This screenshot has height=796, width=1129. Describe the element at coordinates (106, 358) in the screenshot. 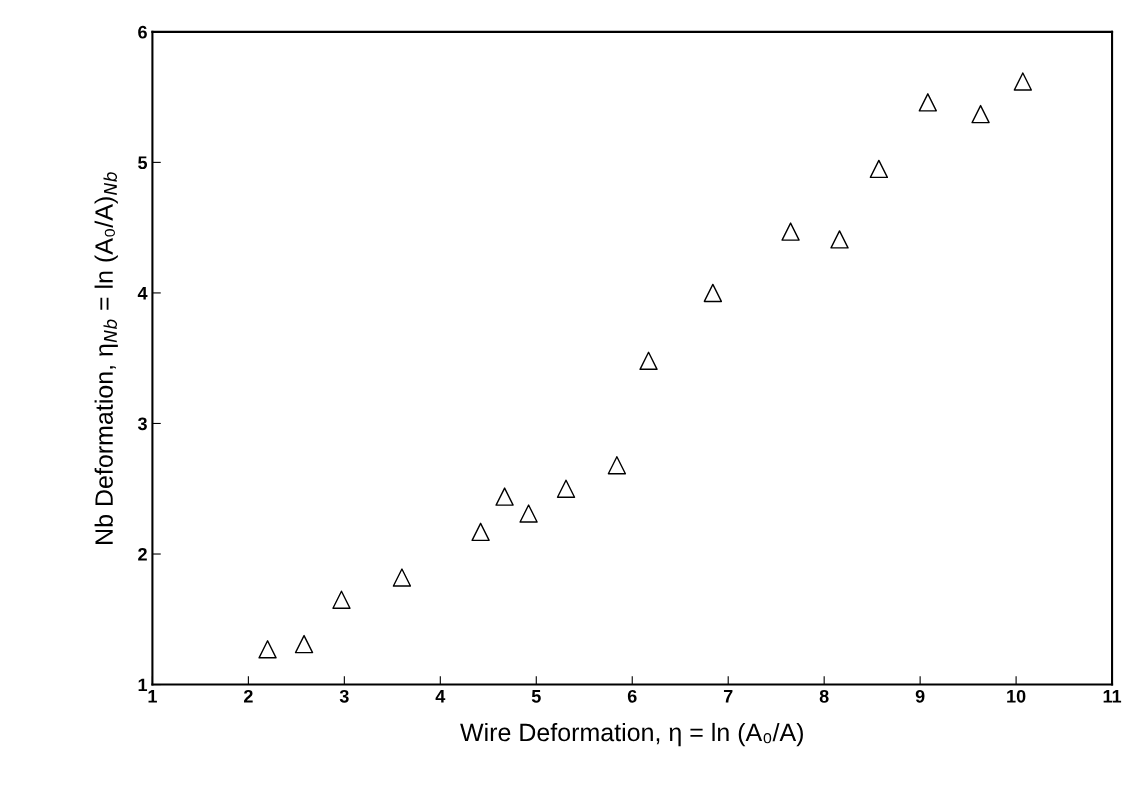

I see `y-axis-title: Nb Deformation, η$_{Nb}$ = ln (A₀/A)$_{Nb}$` at that location.